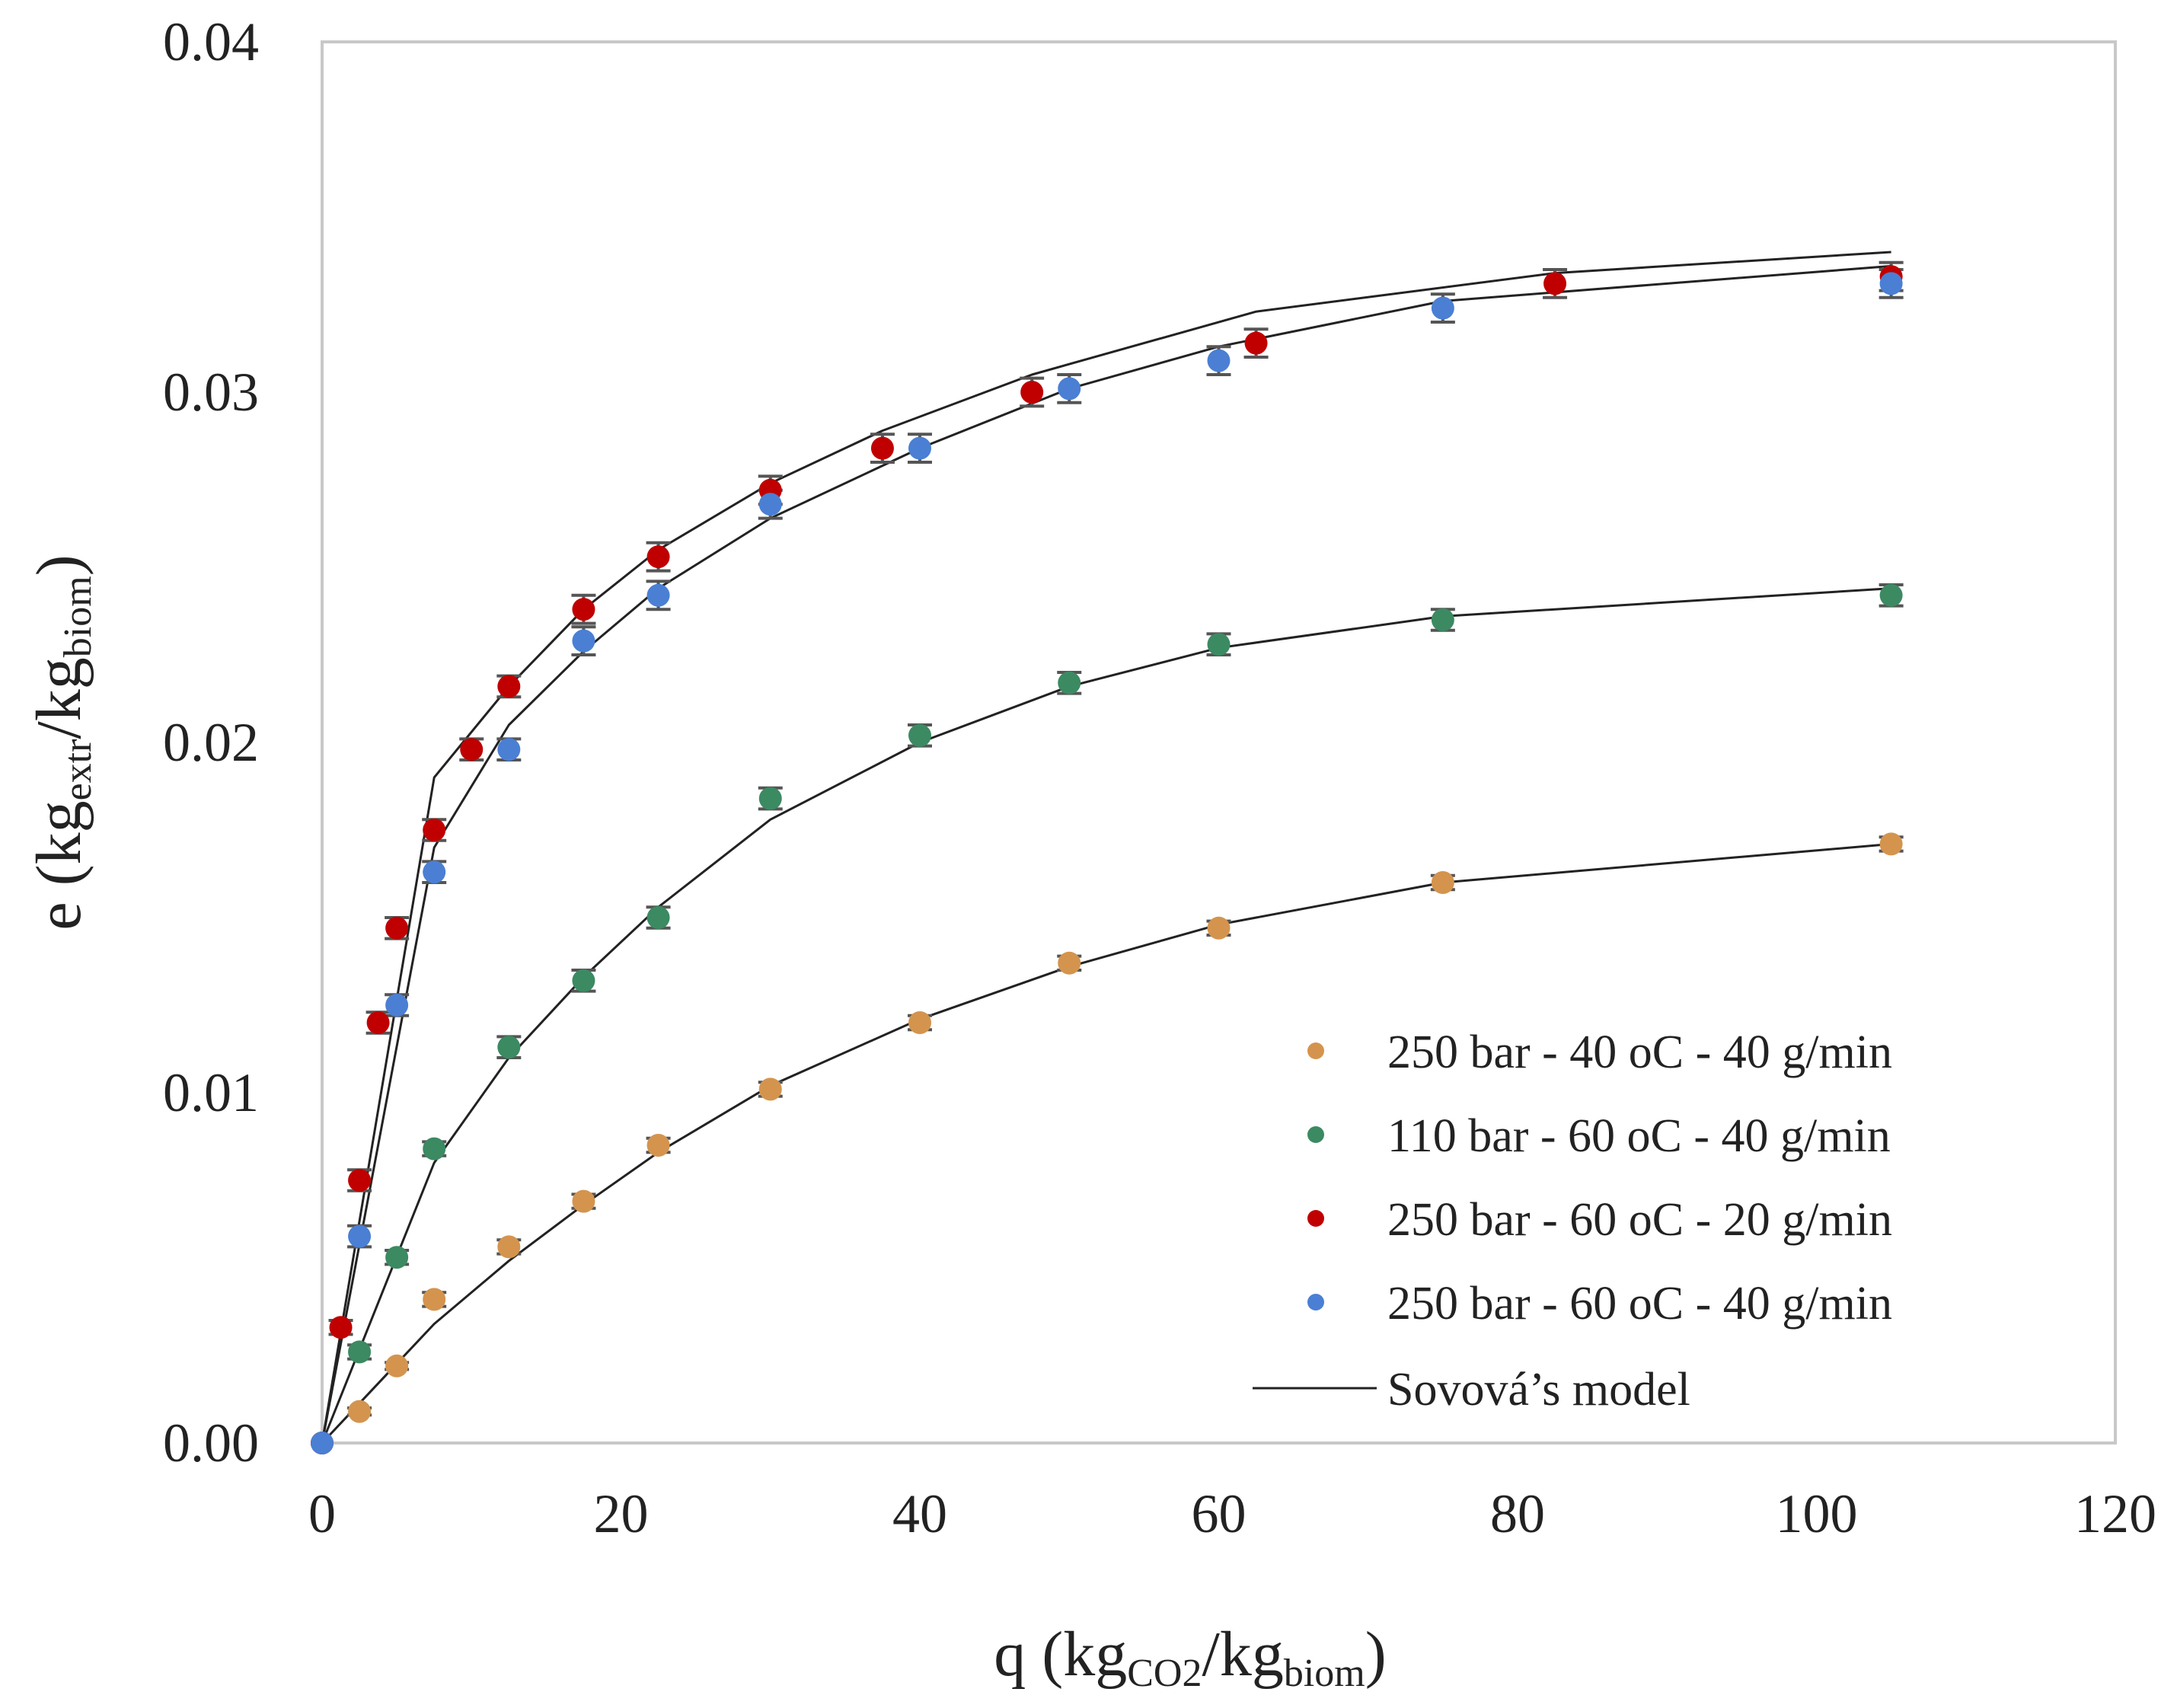 The width and height of the screenshot is (2177, 1708). What do you see at coordinates (1639, 1136) in the screenshot?
I see `legend-label-110bar-60c-40g: 110 bar - 60 oC - 40 g/min` at bounding box center [1639, 1136].